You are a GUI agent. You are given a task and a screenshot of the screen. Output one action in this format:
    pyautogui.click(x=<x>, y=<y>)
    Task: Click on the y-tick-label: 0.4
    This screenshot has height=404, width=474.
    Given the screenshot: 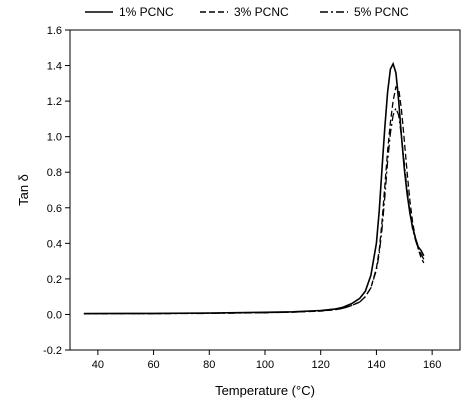 What is the action you would take?
    pyautogui.click(x=54, y=244)
    